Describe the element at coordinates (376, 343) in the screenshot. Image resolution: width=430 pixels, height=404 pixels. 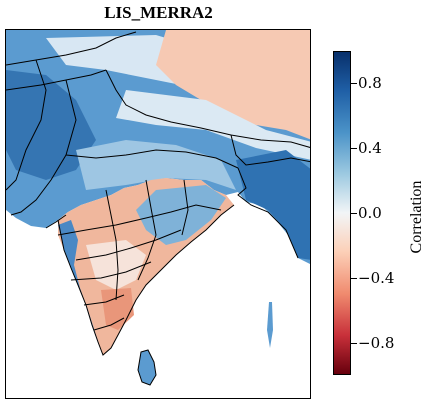
I see `colorbar-tick-label: −0.8` at that location.